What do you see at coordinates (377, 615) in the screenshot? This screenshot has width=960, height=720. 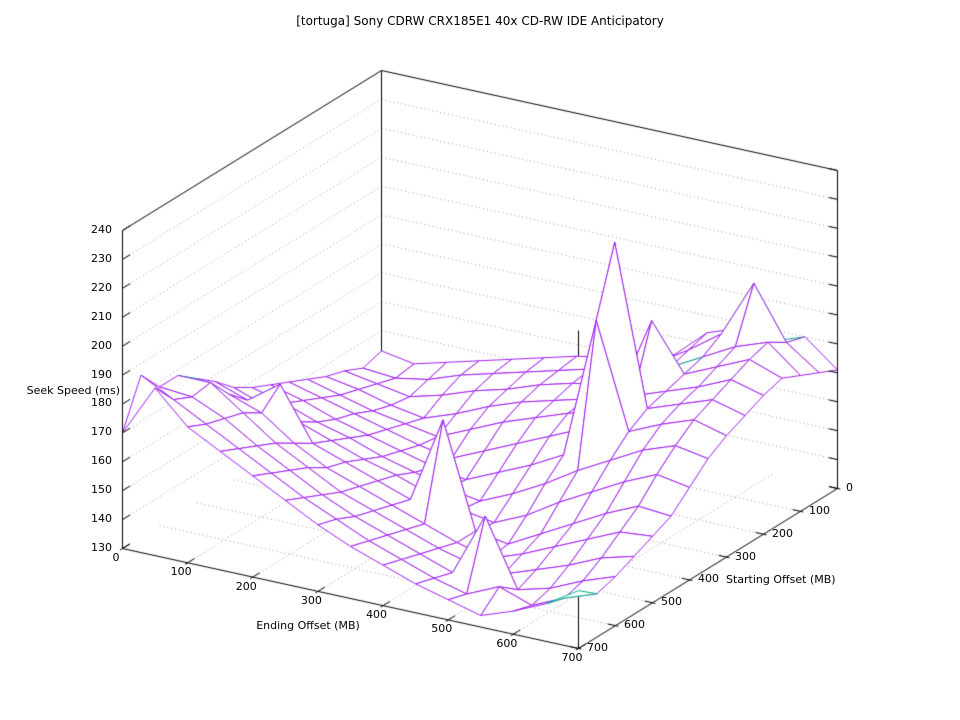 I see `x-tick-label: 400` at bounding box center [377, 615].